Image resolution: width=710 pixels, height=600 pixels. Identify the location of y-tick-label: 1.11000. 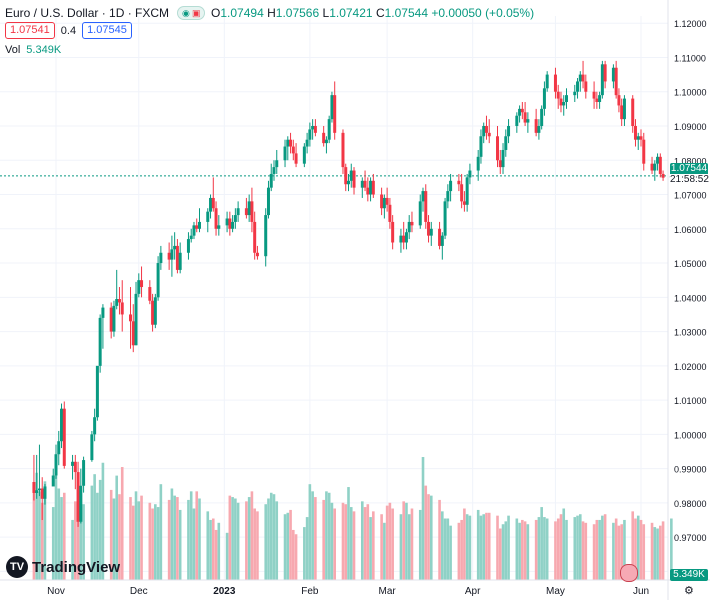
(690, 58).